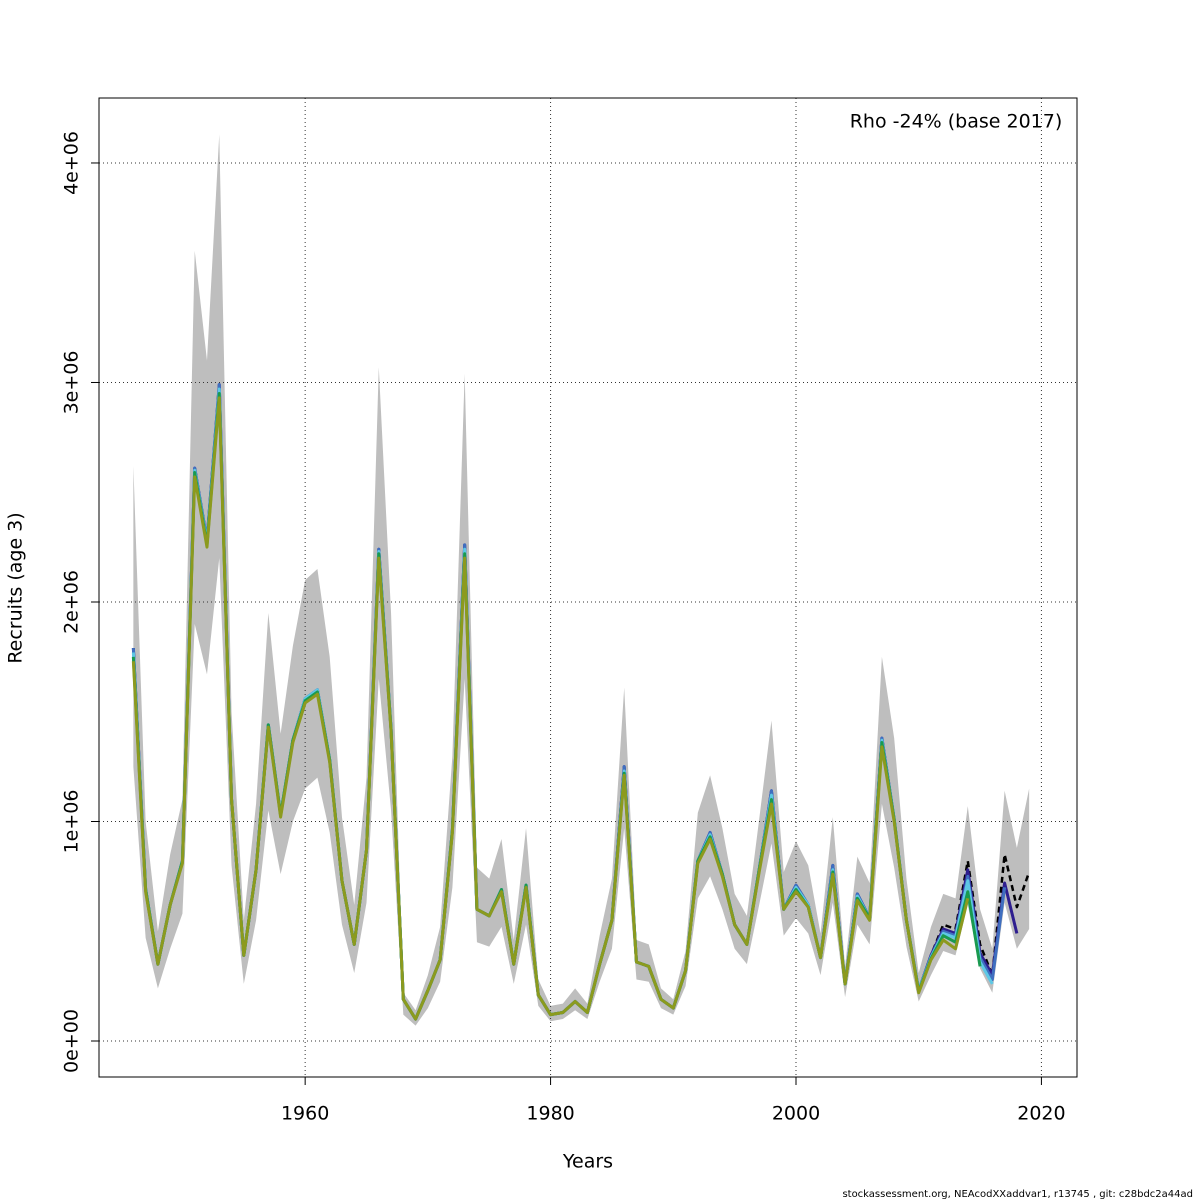 The height and width of the screenshot is (1200, 1200). What do you see at coordinates (587, 1162) in the screenshot?
I see `x-axis-title: Years` at bounding box center [587, 1162].